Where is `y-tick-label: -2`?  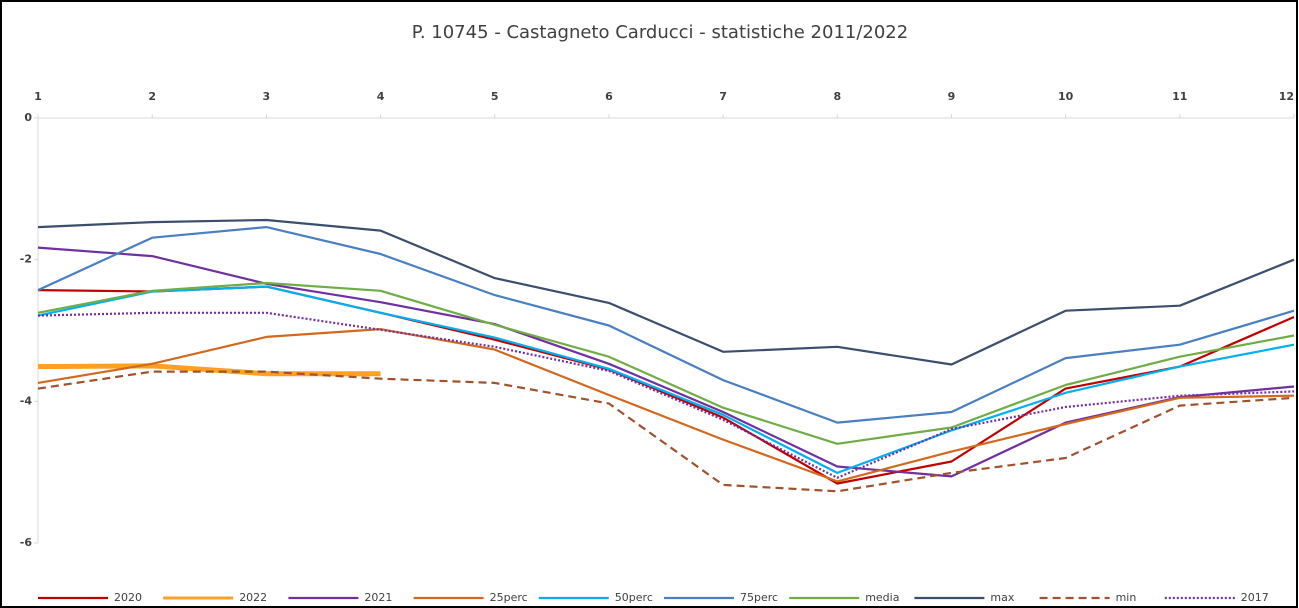
y-tick-label: -2 is located at coordinates (26, 259).